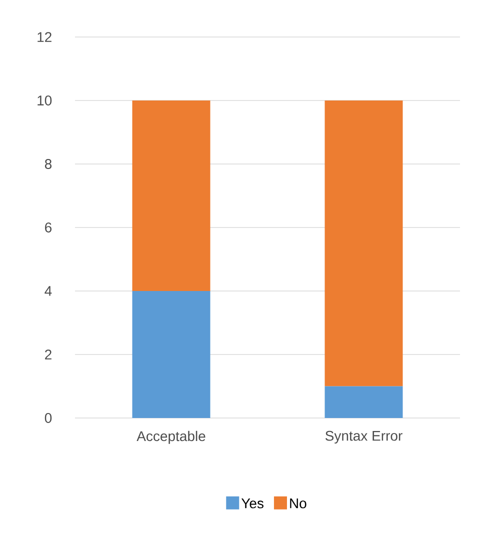  I want to click on y-tick-label: 4, so click(48, 291).